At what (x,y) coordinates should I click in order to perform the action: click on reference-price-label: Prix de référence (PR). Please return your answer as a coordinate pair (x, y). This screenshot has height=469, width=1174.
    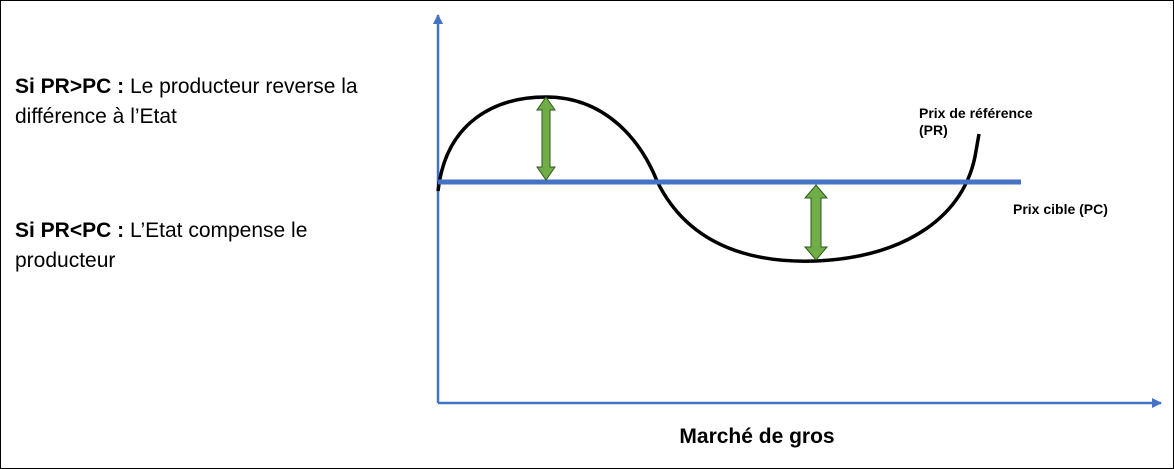
    Looking at the image, I should click on (976, 122).